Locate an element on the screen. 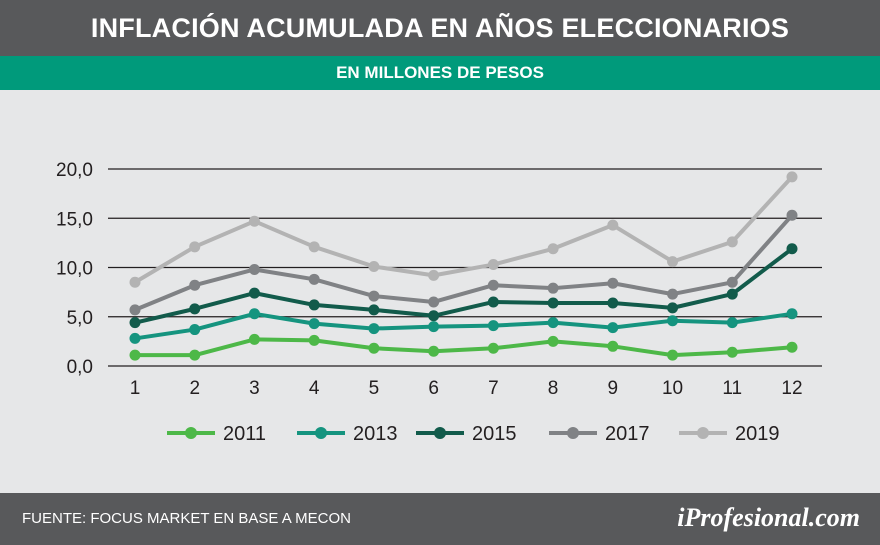  legend-label: 2017 is located at coordinates (627, 434).